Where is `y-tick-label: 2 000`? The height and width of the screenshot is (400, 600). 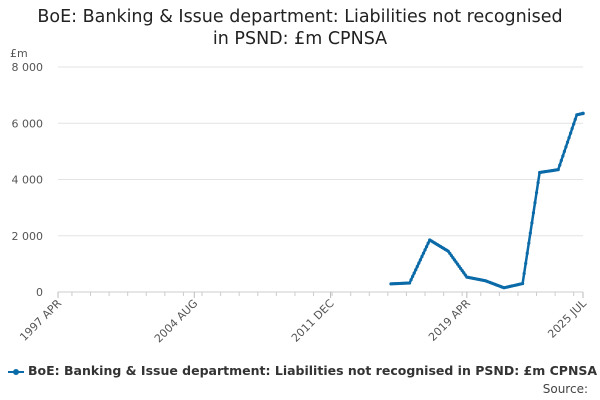 y-tick-label: 2 000 is located at coordinates (28, 236).